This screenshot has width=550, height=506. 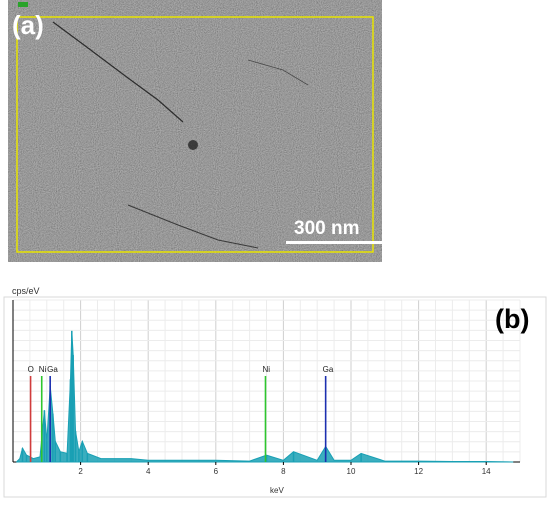 What do you see at coordinates (23, 4) in the screenshot?
I see `status-marker` at bounding box center [23, 4].